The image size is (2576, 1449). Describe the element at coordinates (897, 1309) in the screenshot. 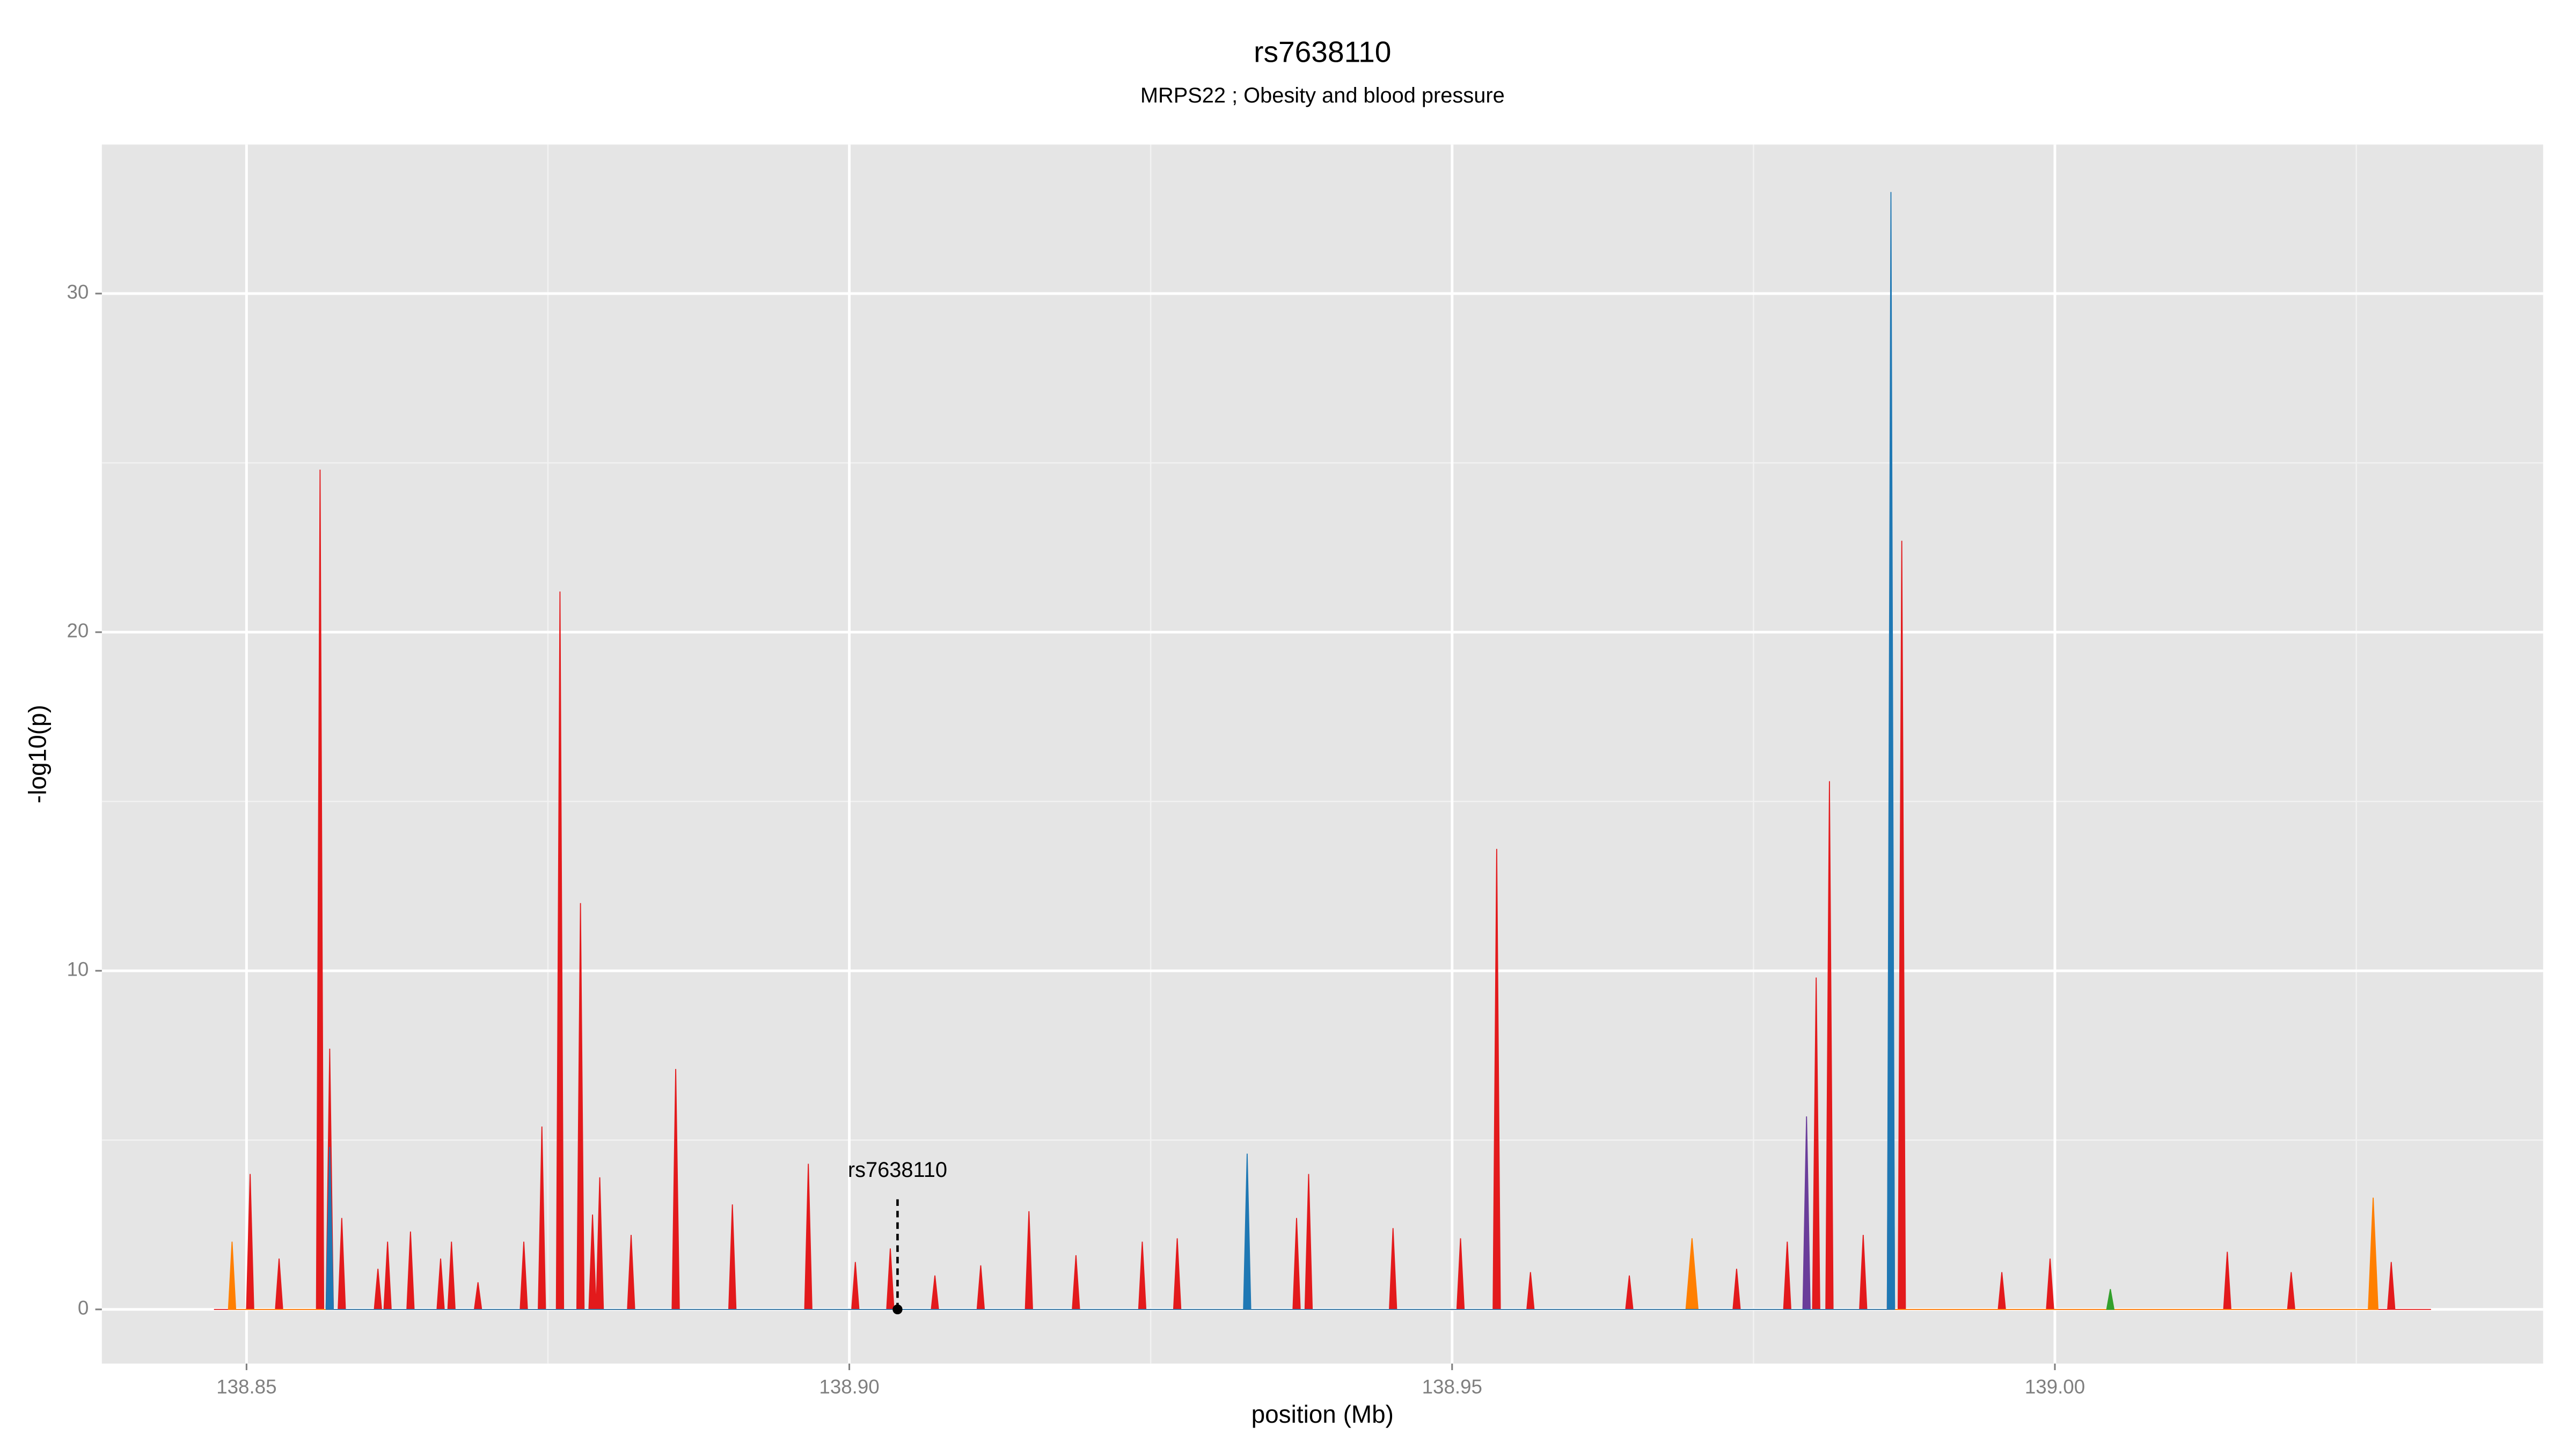

I see `annotation-point` at that location.